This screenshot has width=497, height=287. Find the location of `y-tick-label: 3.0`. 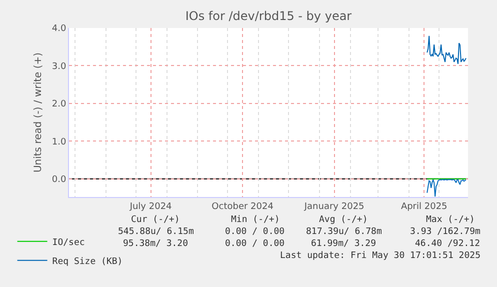

y-tick-label: 3.0 is located at coordinates (59, 67).